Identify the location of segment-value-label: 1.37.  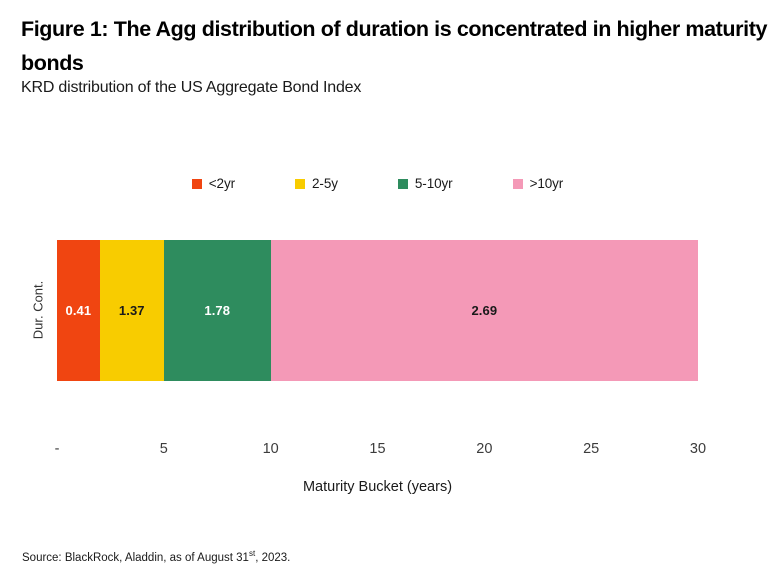
(131, 310).